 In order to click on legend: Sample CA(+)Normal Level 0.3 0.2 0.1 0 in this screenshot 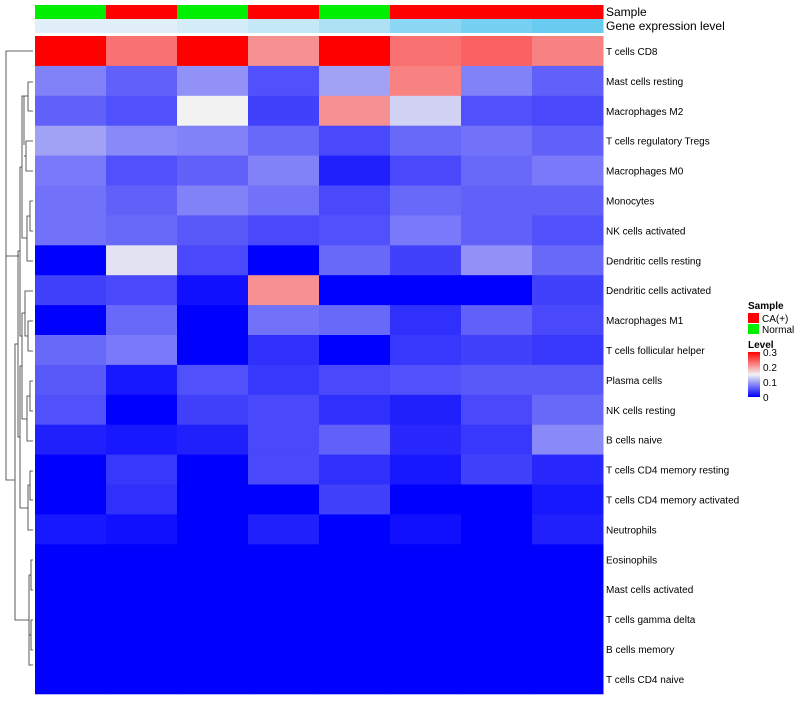, I will do `click(771, 352)`.